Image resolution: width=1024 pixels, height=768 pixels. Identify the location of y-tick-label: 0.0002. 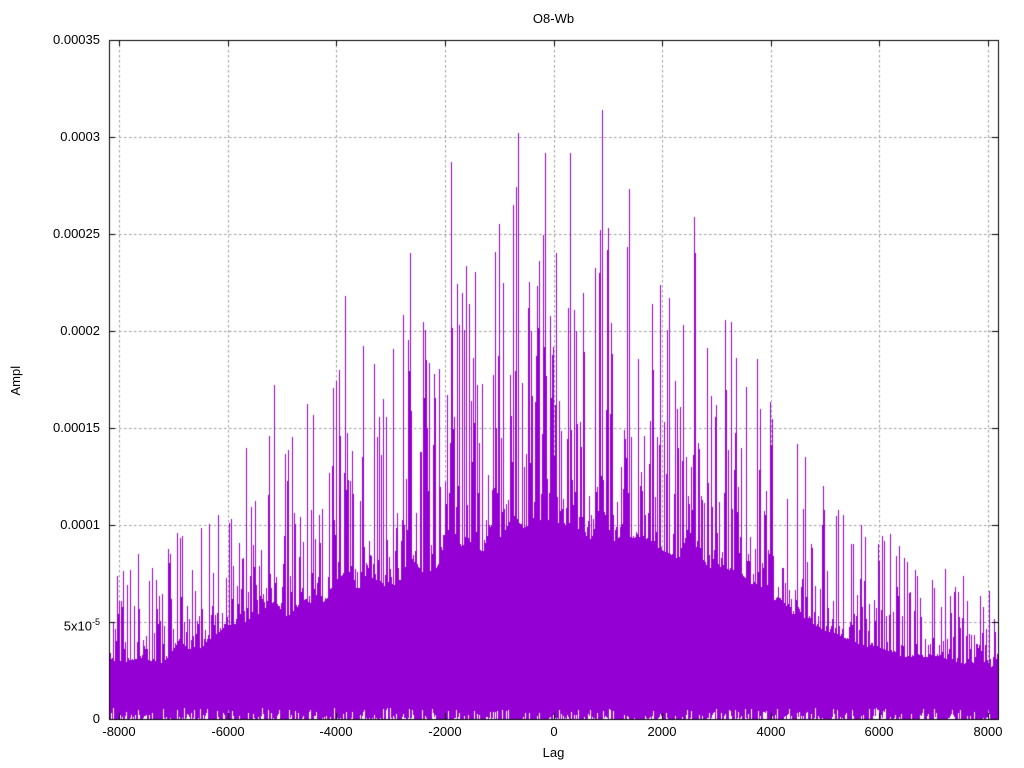
(80, 330).